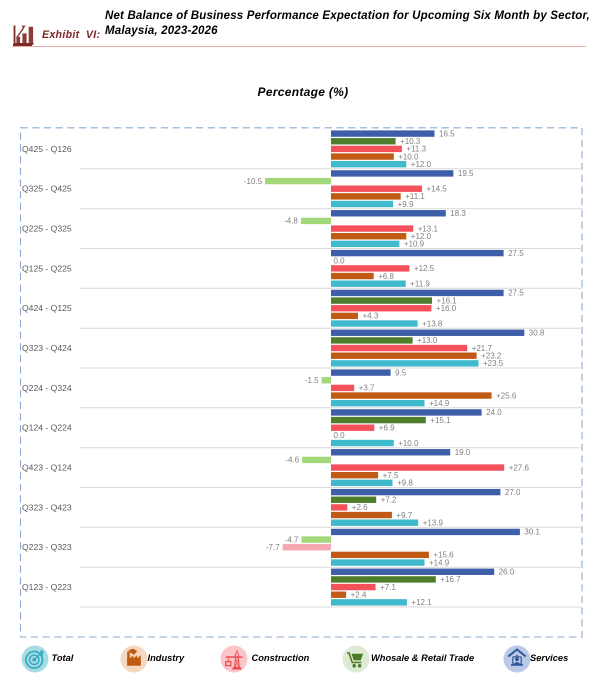 The height and width of the screenshot is (682, 600). Describe the element at coordinates (47, 348) in the screenshot. I see `svg-text: Q323 - Q424` at that location.